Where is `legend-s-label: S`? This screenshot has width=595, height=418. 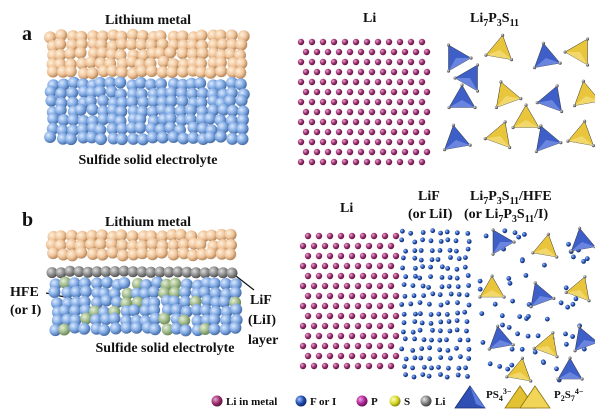
legend-s-label: S is located at coordinates (407, 402).